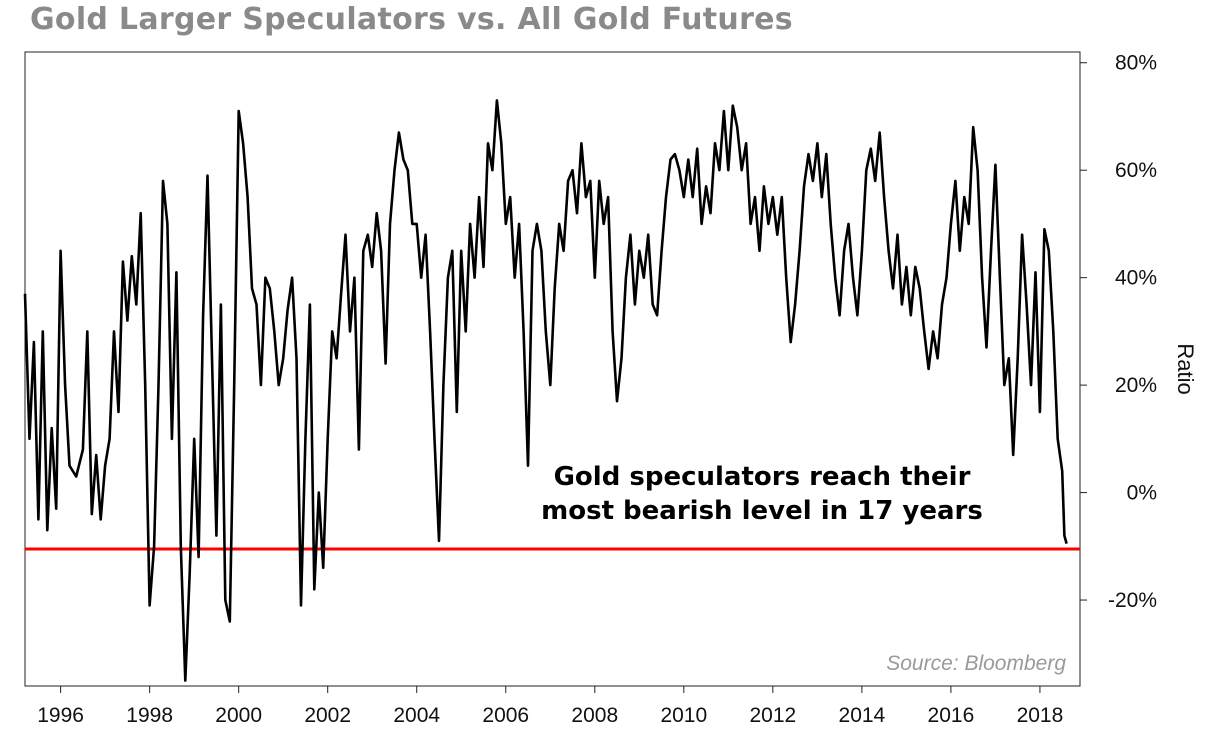 The width and height of the screenshot is (1205, 734). What do you see at coordinates (862, 715) in the screenshot?
I see `x-tick-label: 2014` at bounding box center [862, 715].